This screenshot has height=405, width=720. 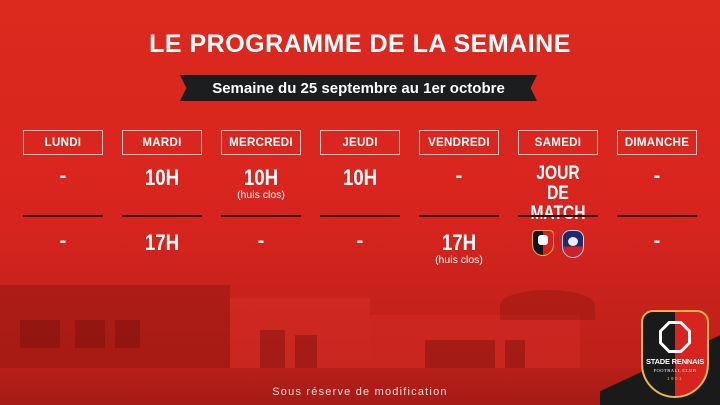 What do you see at coordinates (547, 305) in the screenshot?
I see `tree` at bounding box center [547, 305].